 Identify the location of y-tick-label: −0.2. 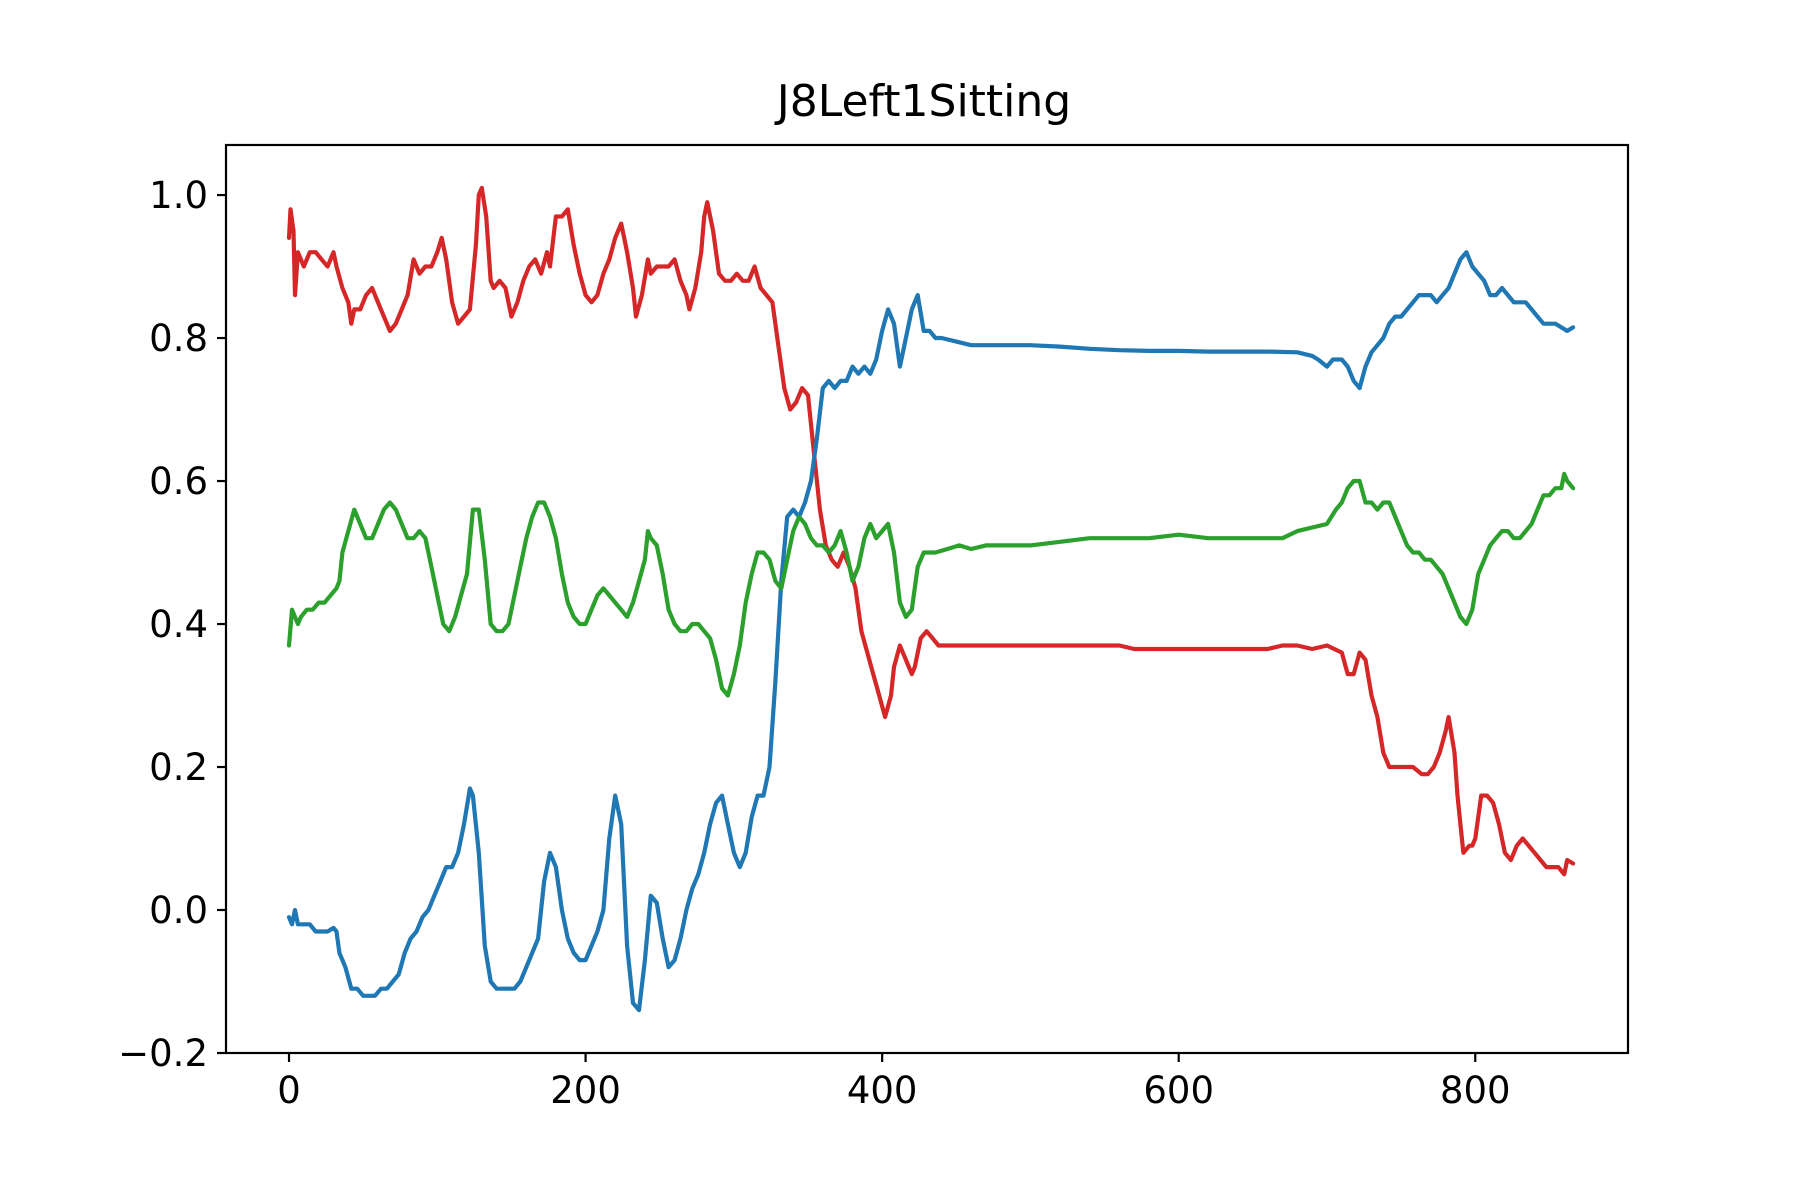
(163, 1053).